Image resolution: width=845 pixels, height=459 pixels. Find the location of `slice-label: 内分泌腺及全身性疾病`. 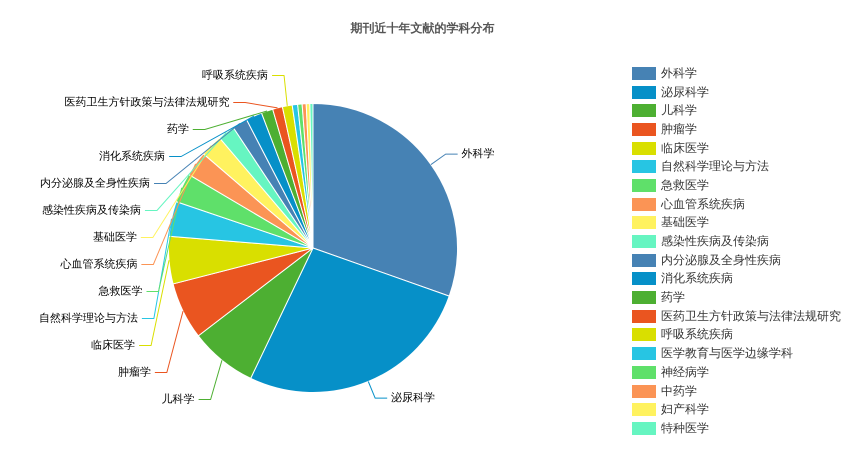

slice-label: 内分泌腺及全身性疾病 is located at coordinates (95, 183).